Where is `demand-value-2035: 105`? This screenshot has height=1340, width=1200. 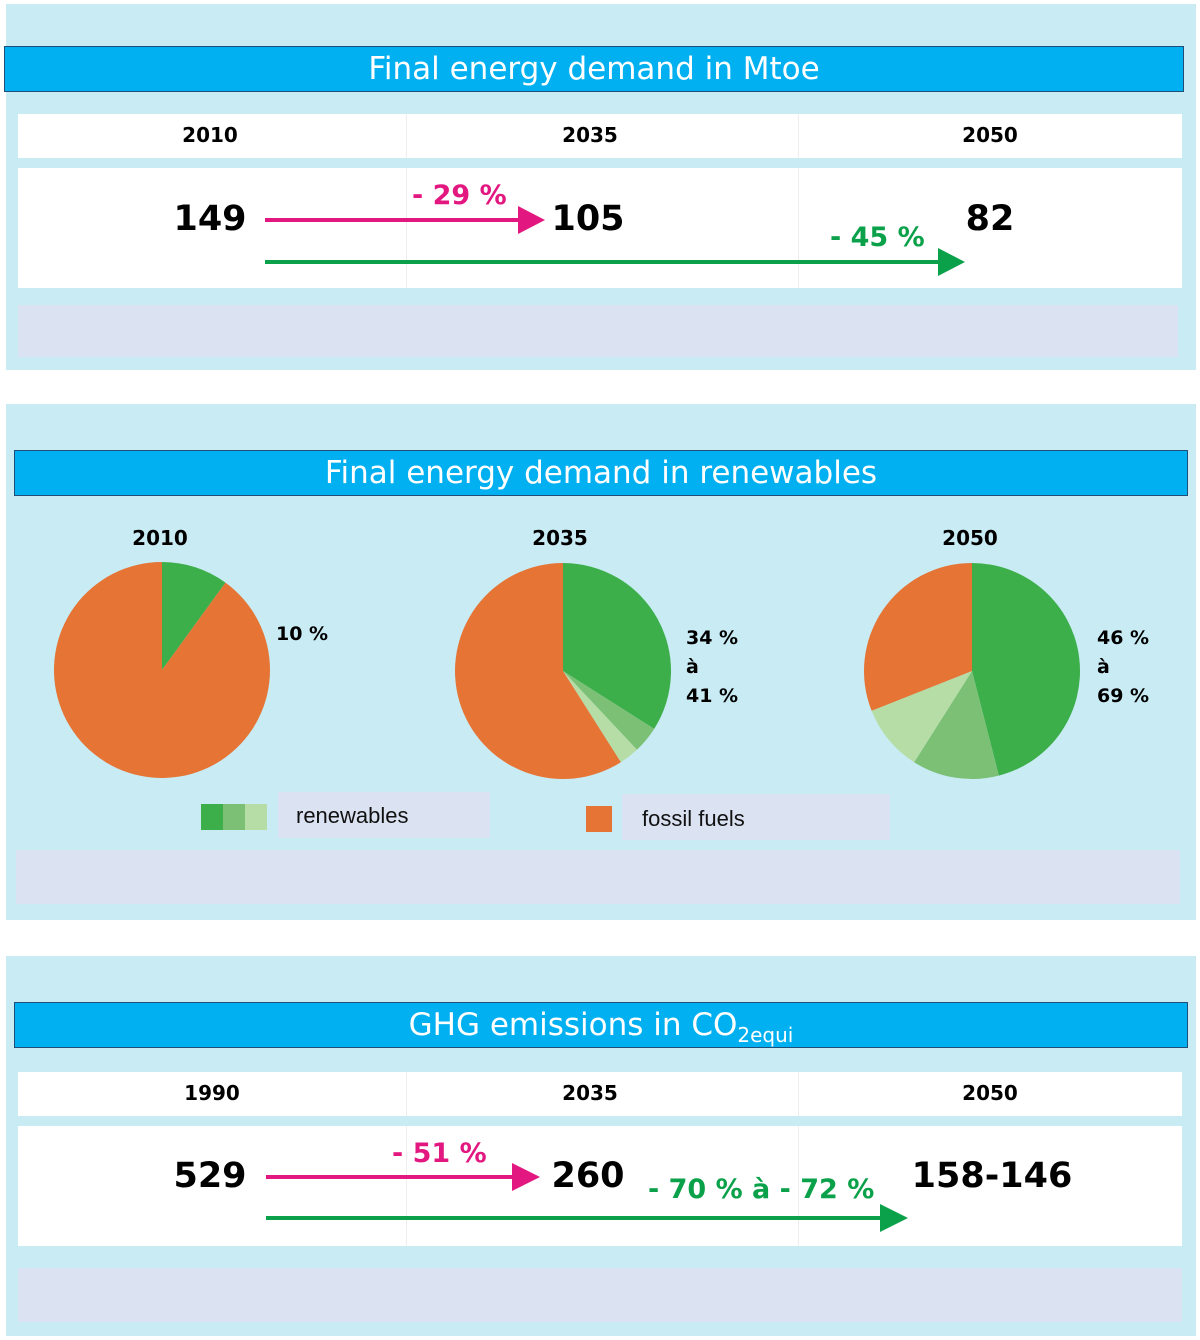
demand-value-2035: 105 is located at coordinates (588, 219).